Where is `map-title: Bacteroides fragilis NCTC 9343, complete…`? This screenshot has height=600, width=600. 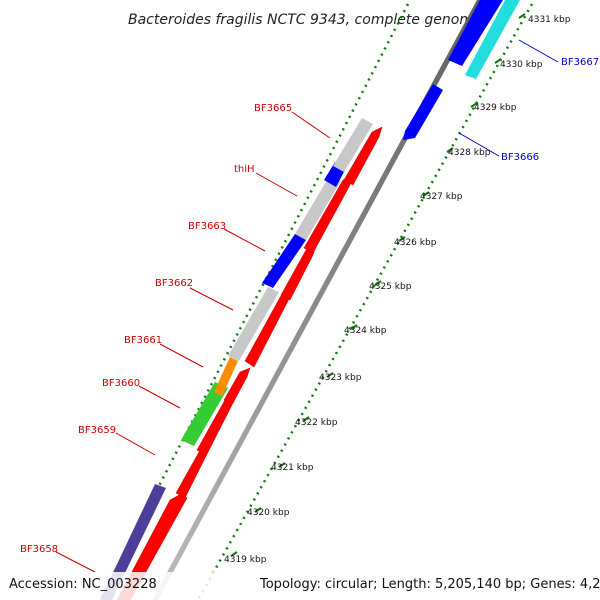 map-title: Bacteroides fragilis NCTC 9343, complete… is located at coordinates (305, 20).